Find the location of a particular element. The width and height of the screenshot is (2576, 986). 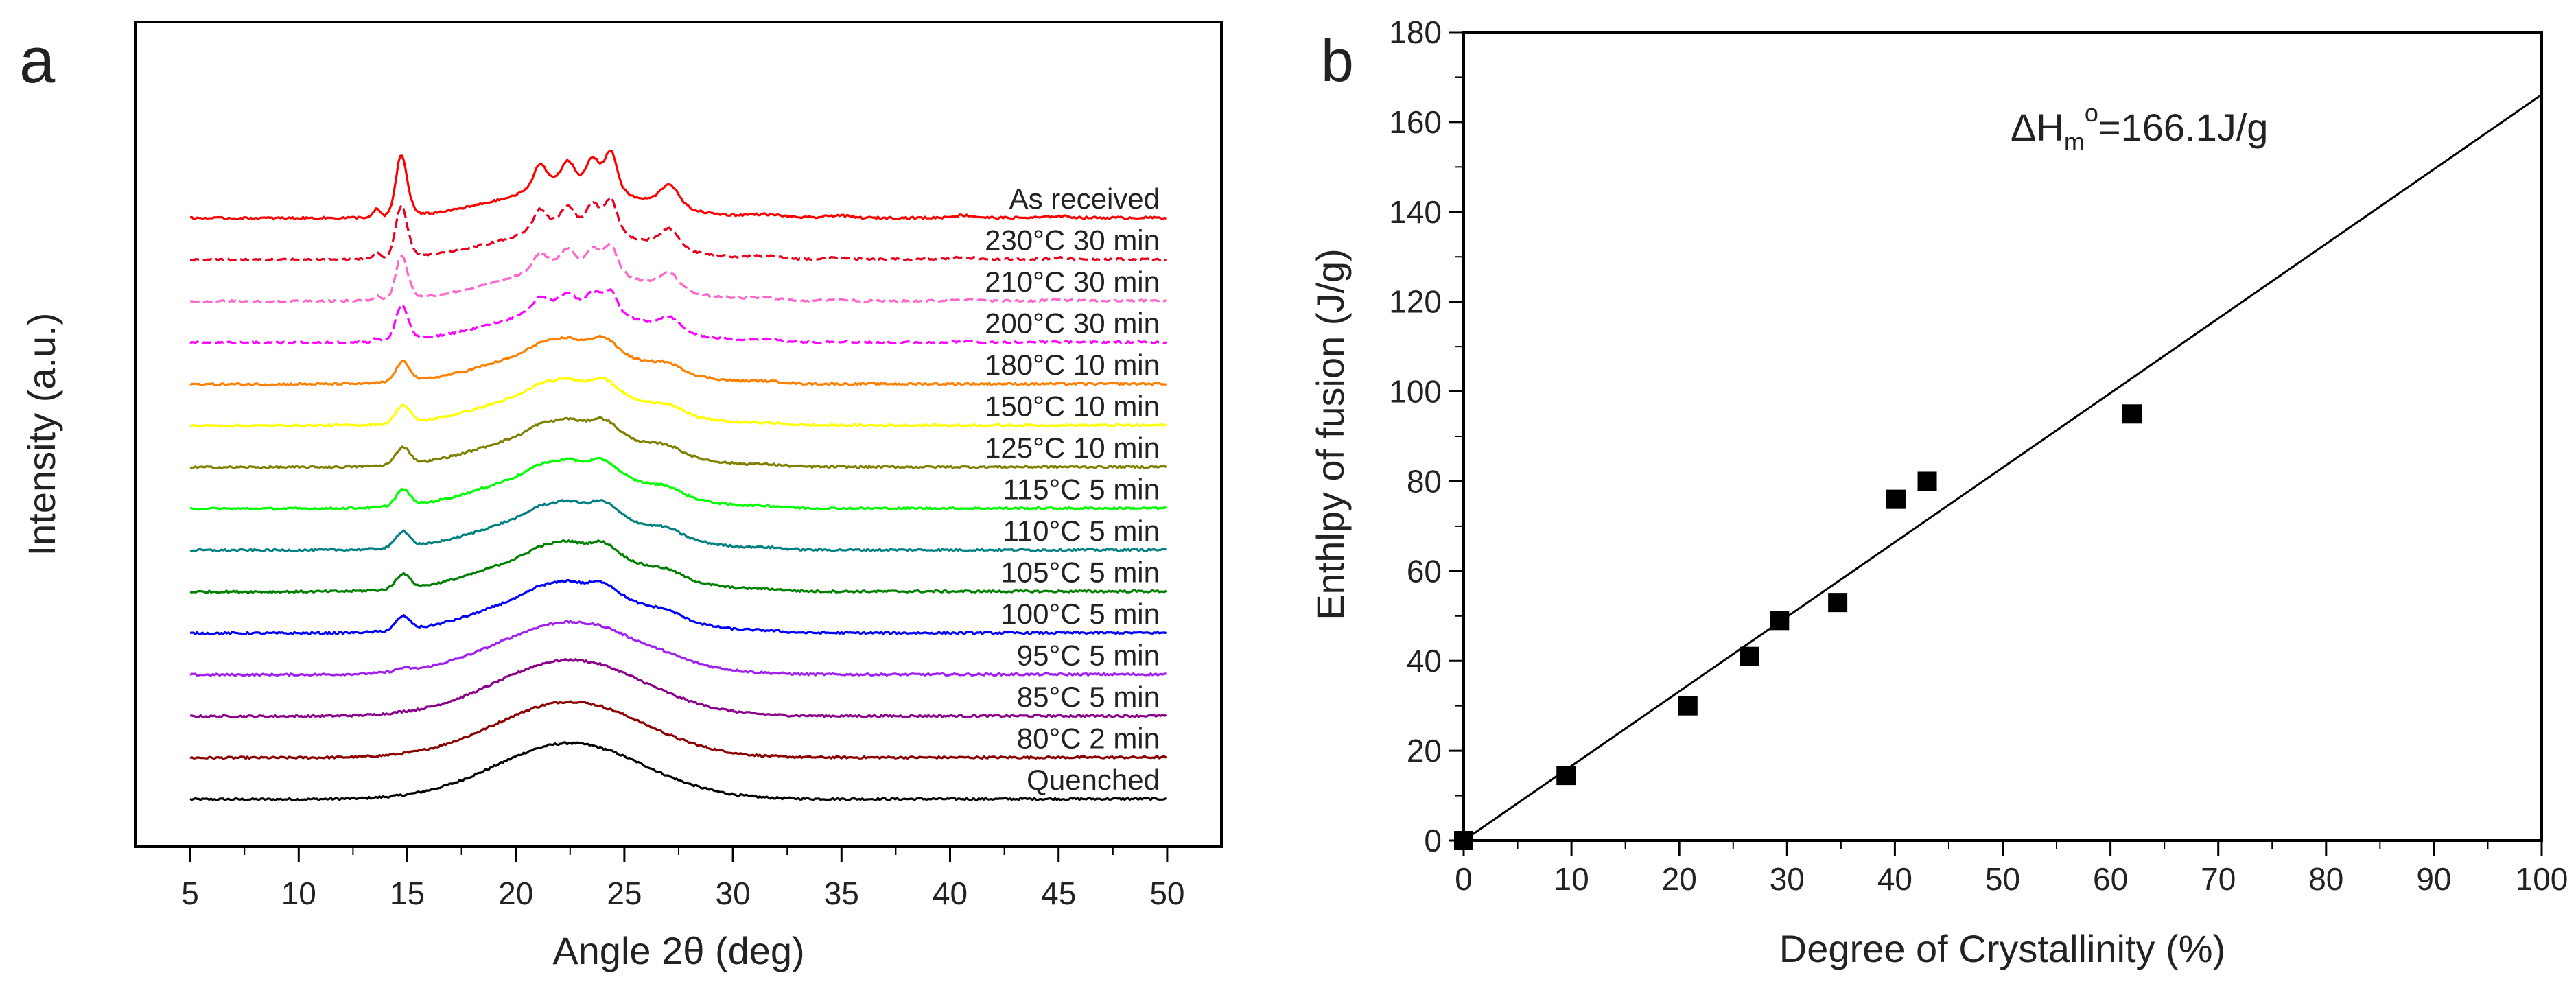

x-tick-label-b: 70 is located at coordinates (2218, 879).